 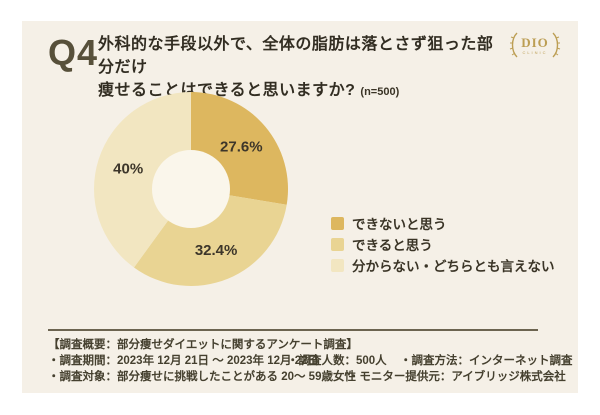 I want to click on divider-line, so click(x=293, y=330).